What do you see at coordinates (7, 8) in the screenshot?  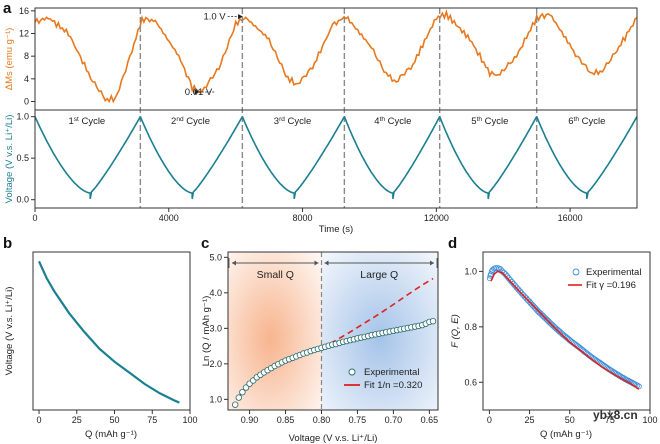 I see `panel-letter-a: a` at bounding box center [7, 8].